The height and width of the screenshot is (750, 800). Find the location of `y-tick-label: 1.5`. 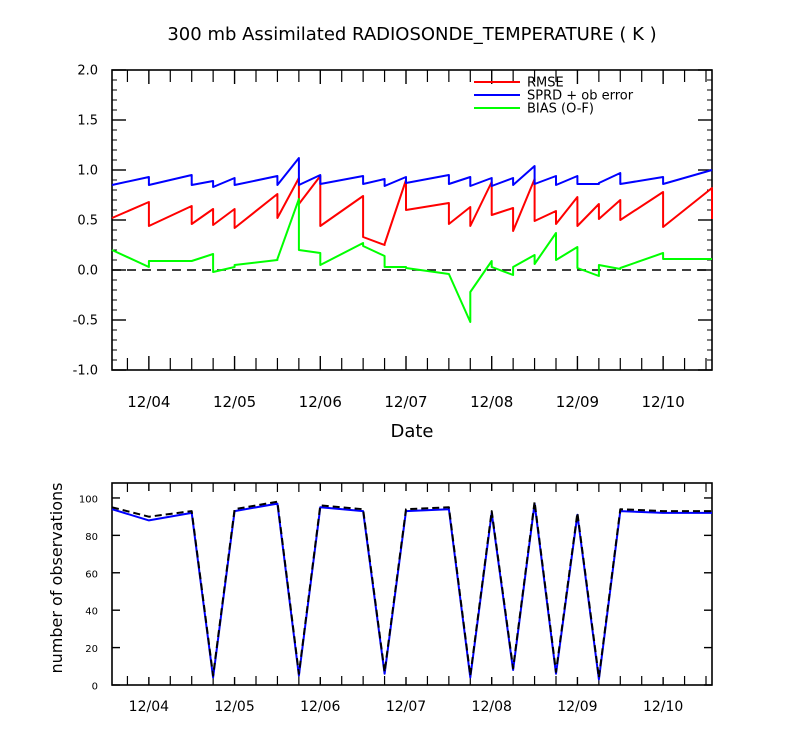

y-tick-label: 1.5 is located at coordinates (87, 121).